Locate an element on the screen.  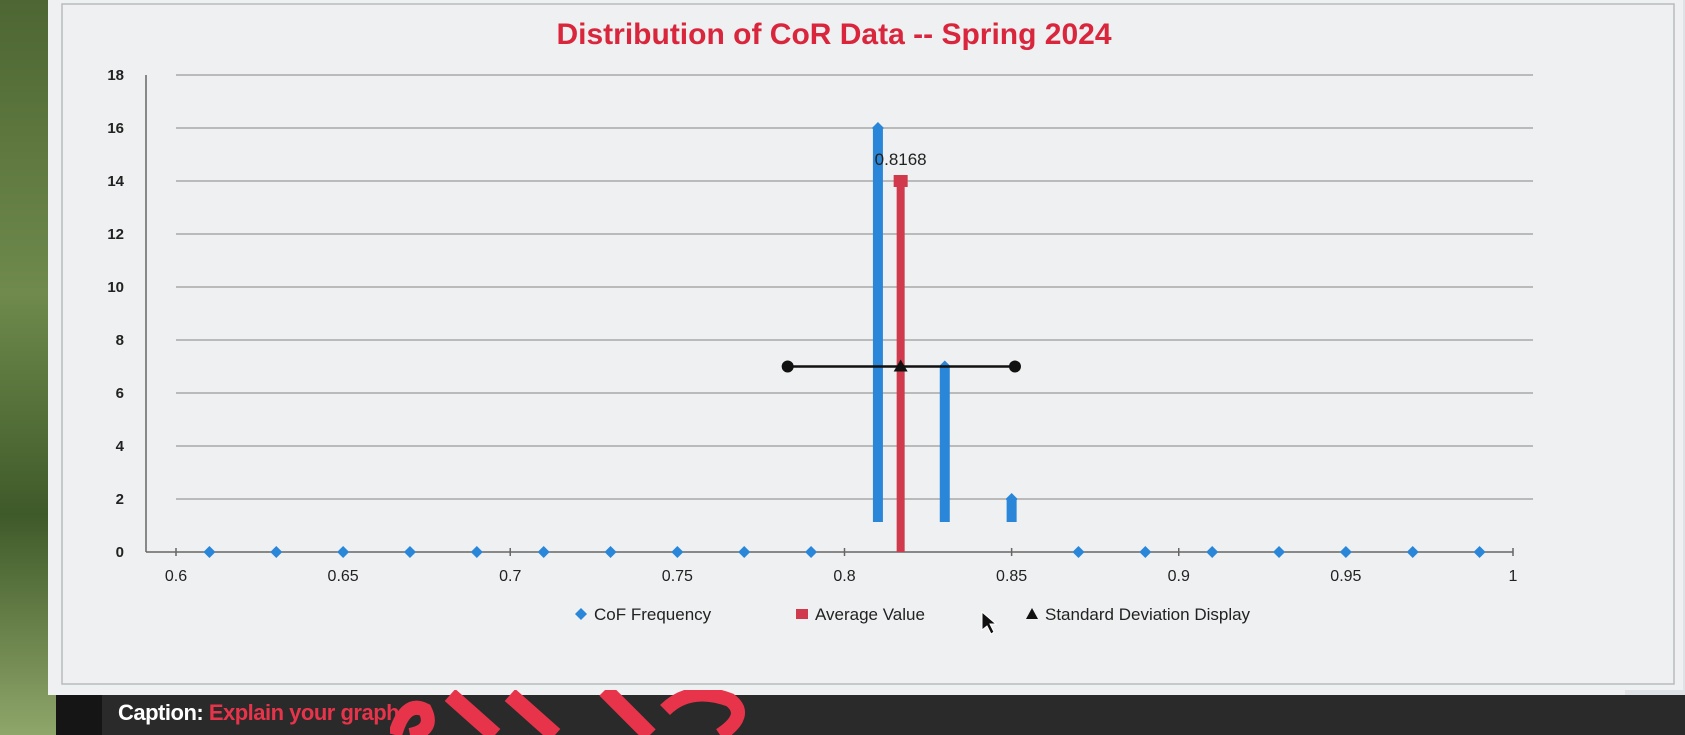
average-data-label: 0.8168 is located at coordinates (901, 159).